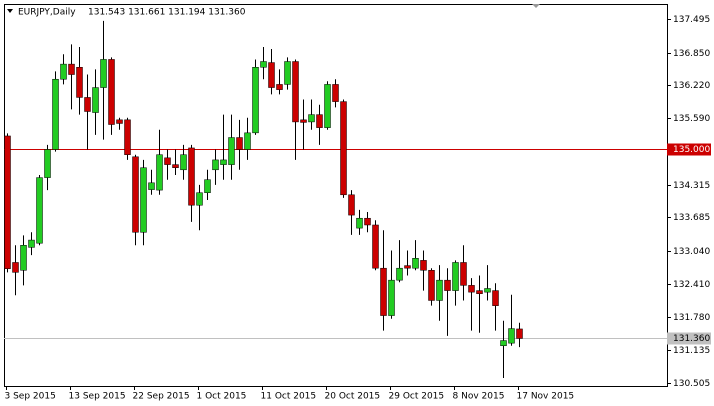  I want to click on x-tick-label: 8 Nov 2015, so click(479, 397).